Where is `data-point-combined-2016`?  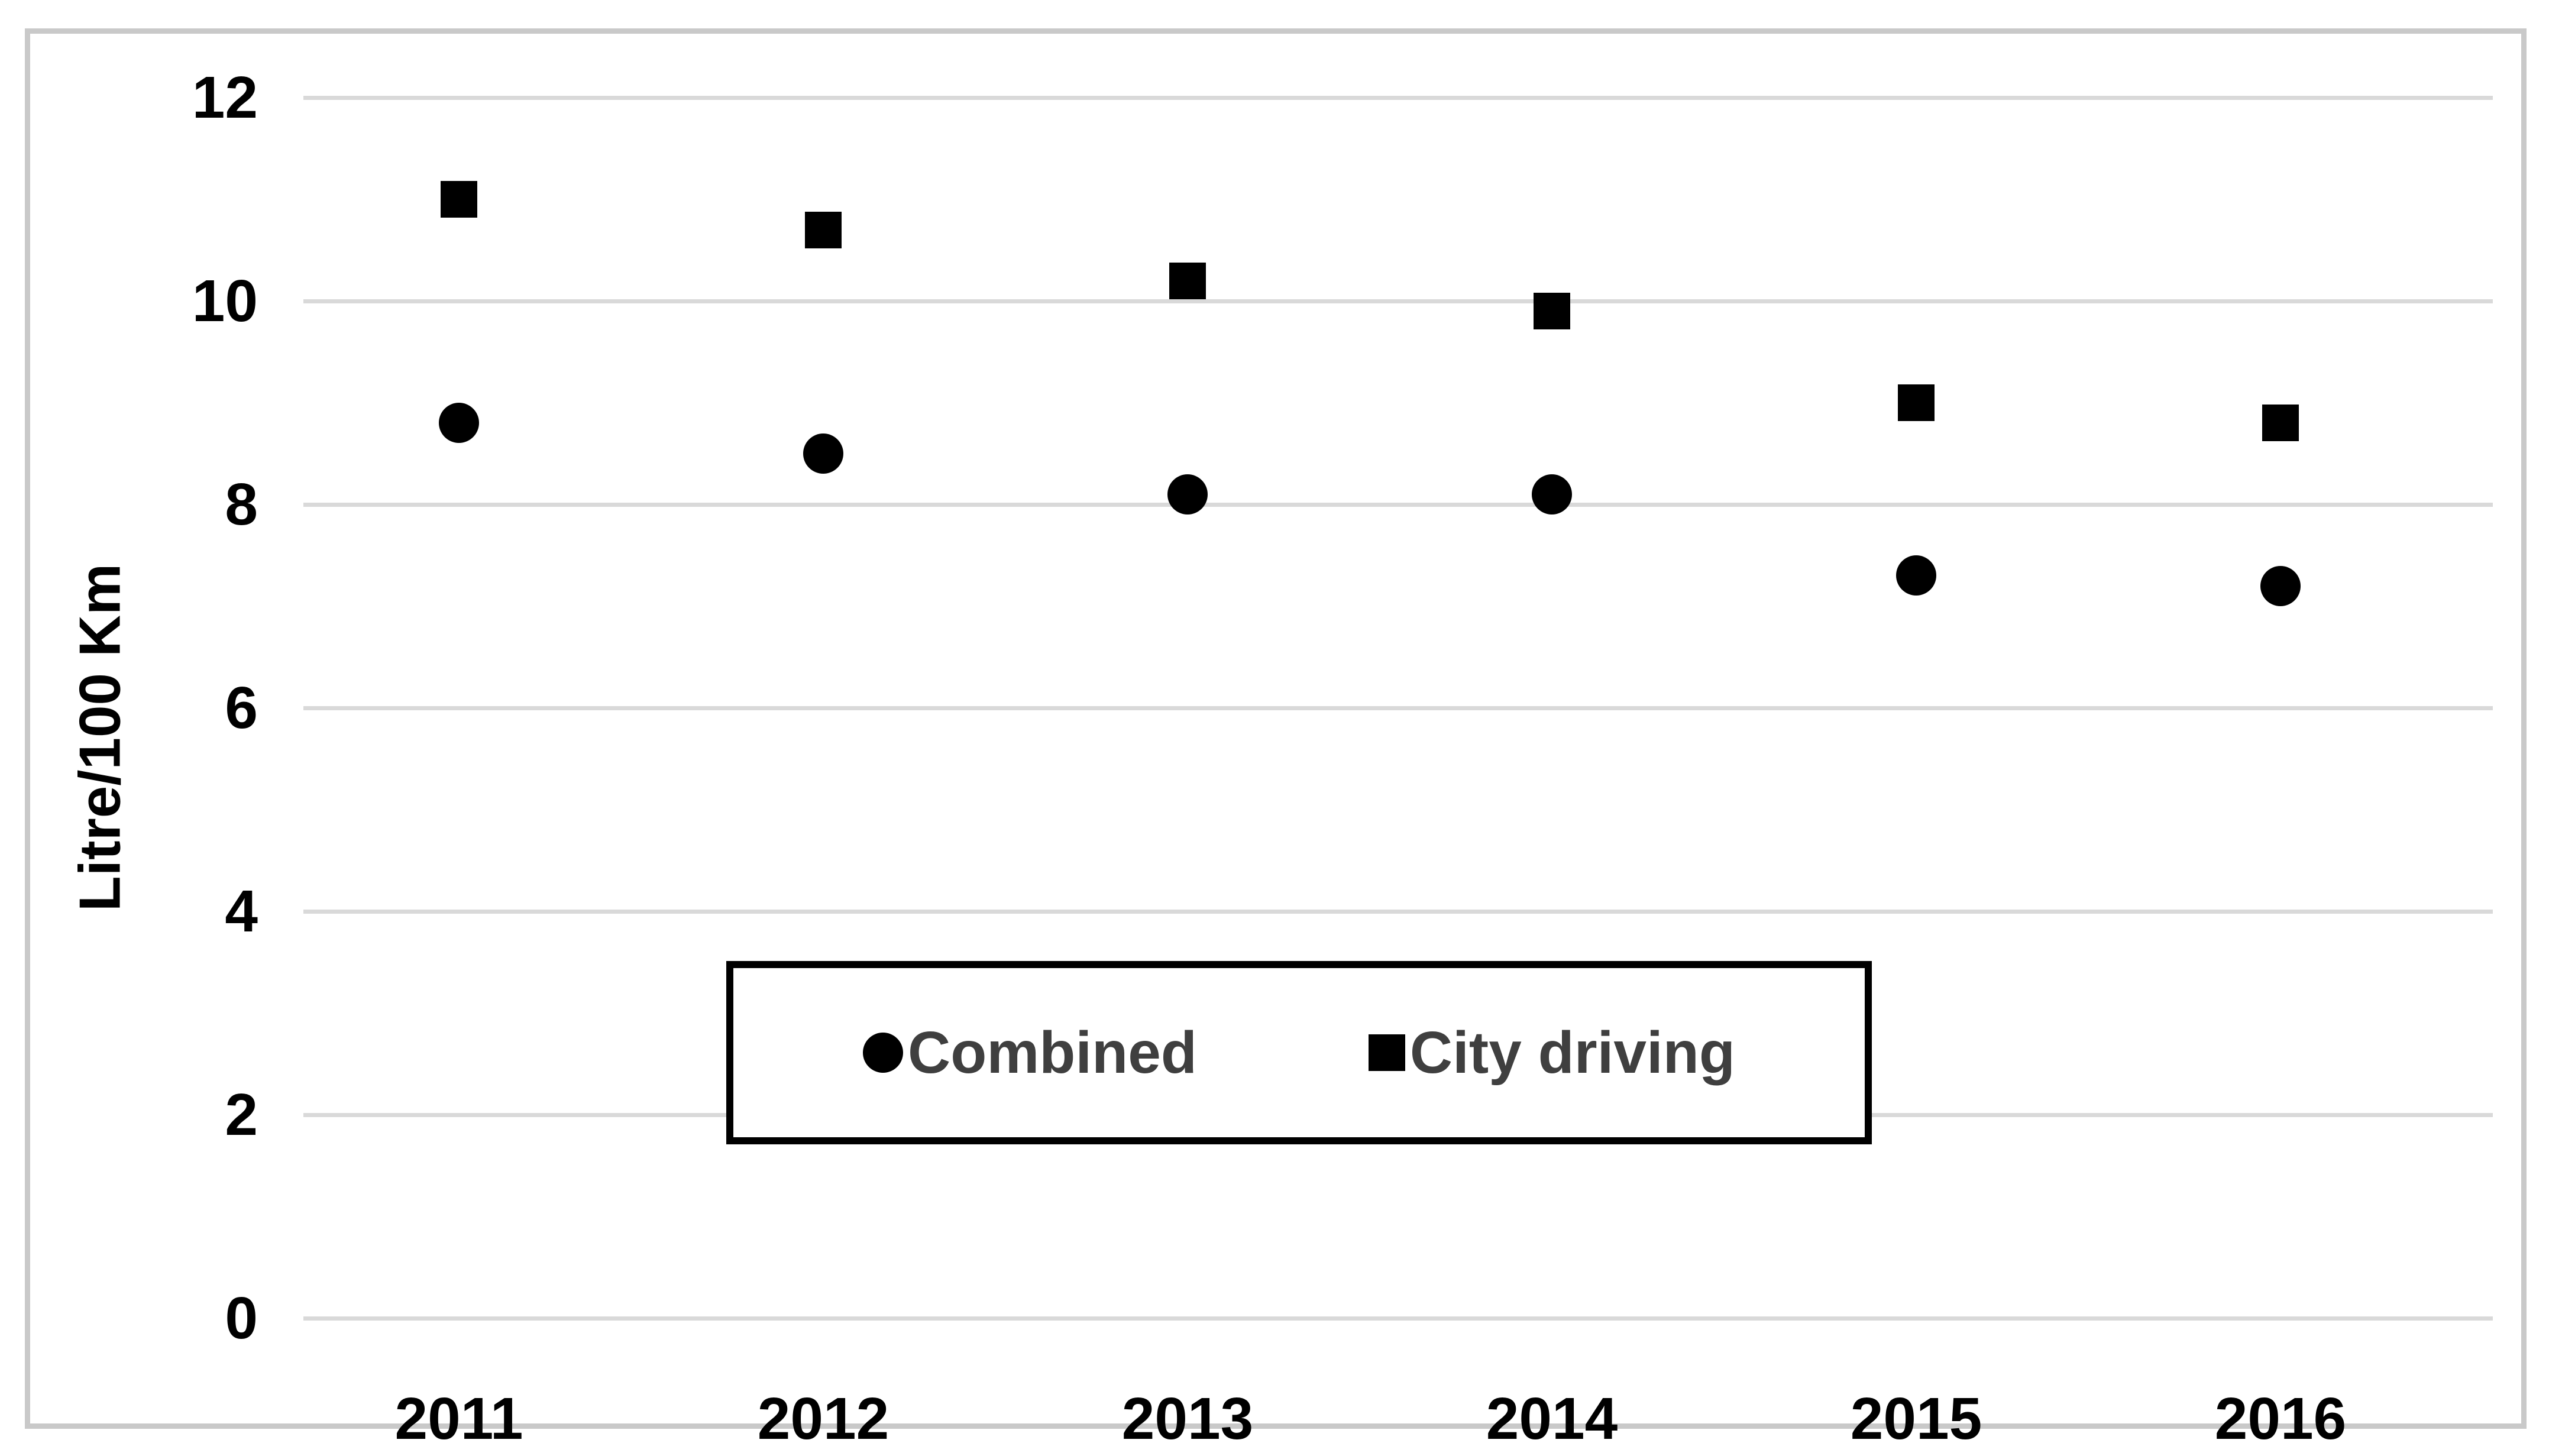
data-point-combined-2016 is located at coordinates (2280, 585).